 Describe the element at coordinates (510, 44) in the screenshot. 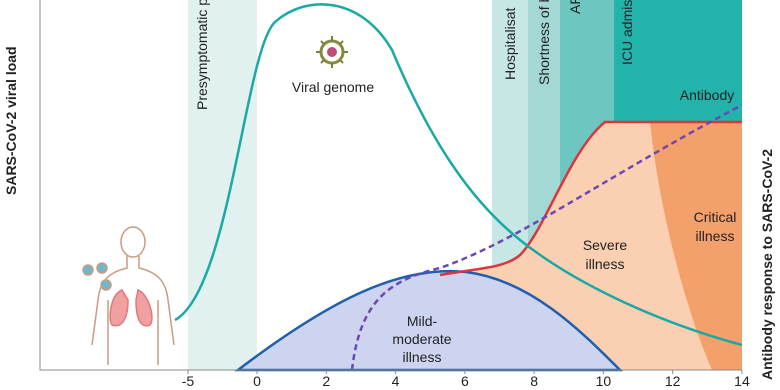

I see `phase-label: Hospitalisat` at that location.